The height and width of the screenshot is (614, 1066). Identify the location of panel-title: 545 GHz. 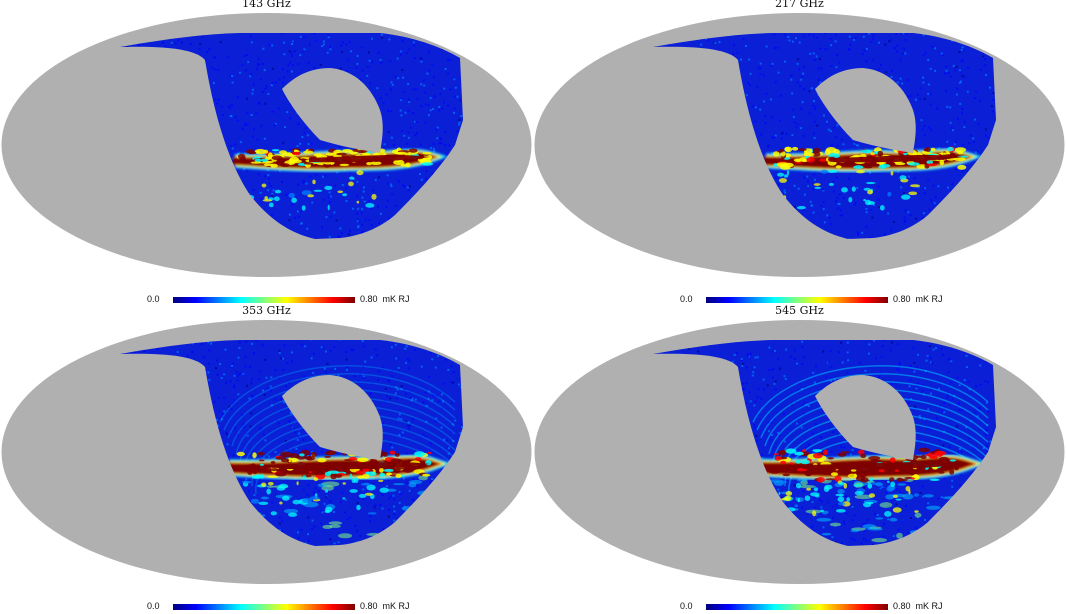
(799, 310).